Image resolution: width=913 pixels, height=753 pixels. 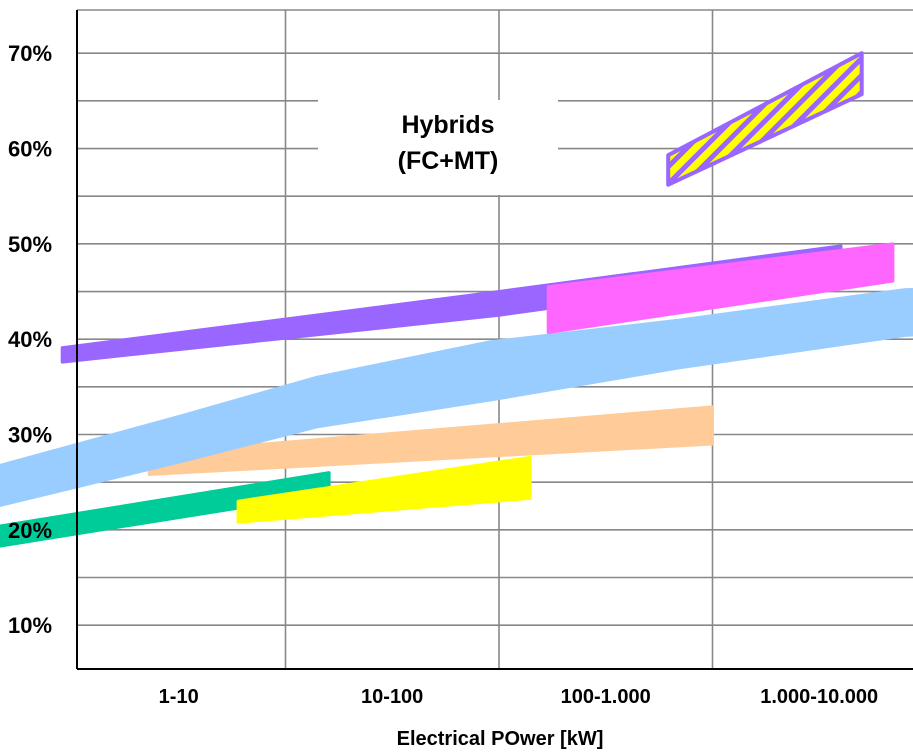 What do you see at coordinates (500, 739) in the screenshot?
I see `x-axis-label: Electrical POwer [kW]` at bounding box center [500, 739].